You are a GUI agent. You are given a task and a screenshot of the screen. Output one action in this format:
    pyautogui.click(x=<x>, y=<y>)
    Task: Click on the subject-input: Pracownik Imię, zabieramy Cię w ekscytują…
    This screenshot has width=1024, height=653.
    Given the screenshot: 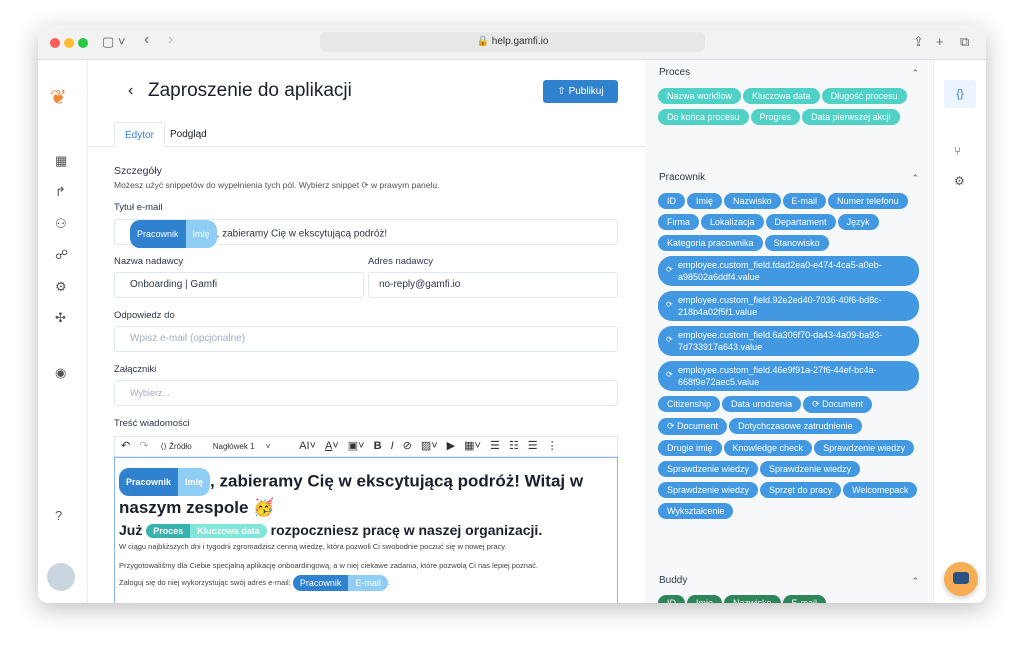 What is the action you would take?
    pyautogui.click(x=366, y=233)
    